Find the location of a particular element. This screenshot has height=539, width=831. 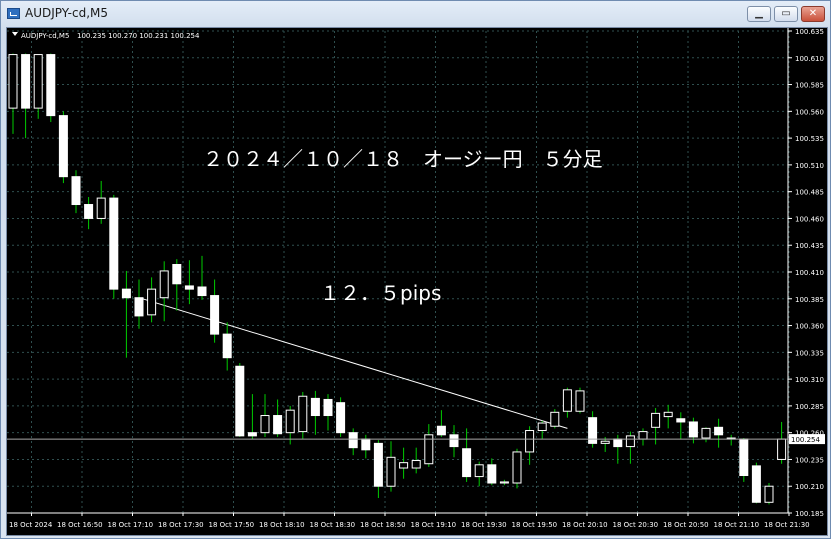

current-price-label: 100.254 is located at coordinates (805, 440).